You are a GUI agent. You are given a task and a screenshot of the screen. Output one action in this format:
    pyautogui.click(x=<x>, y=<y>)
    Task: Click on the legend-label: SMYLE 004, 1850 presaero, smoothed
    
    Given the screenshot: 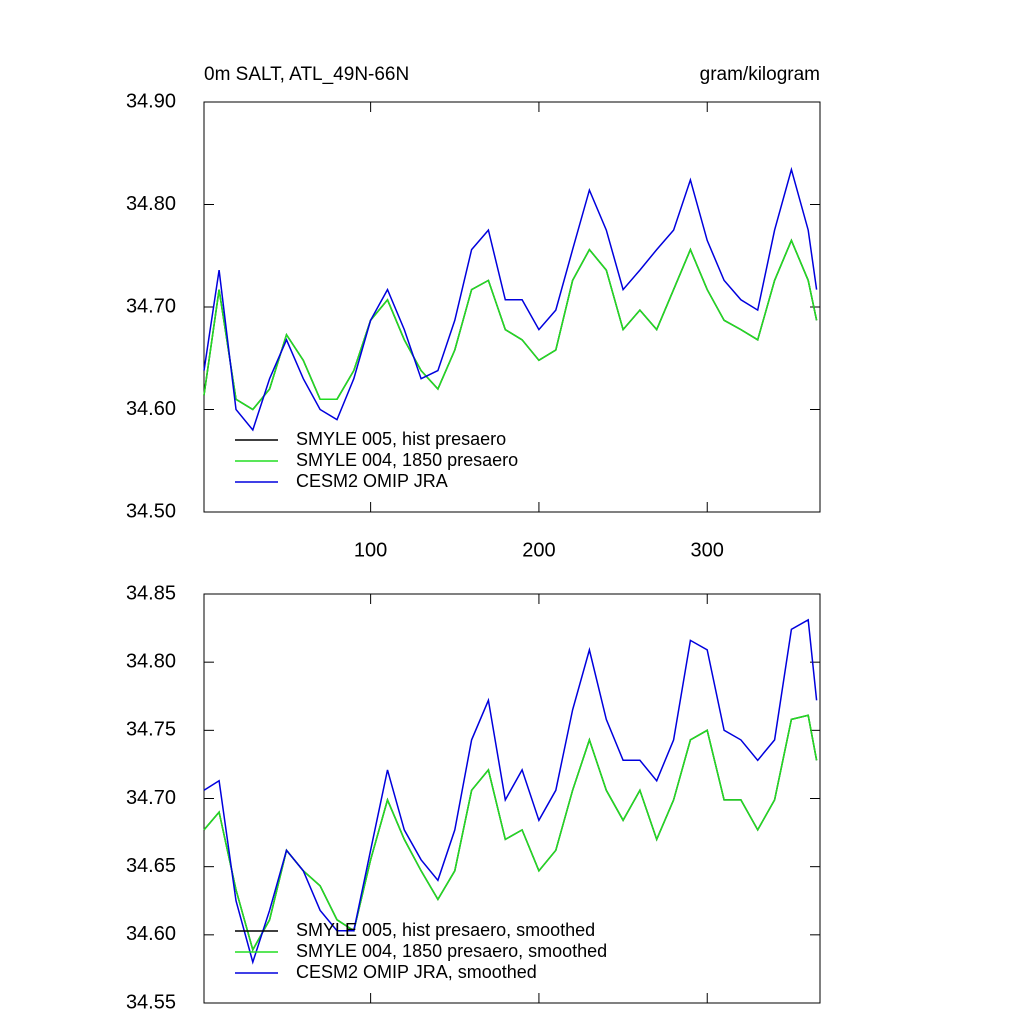 What is the action you would take?
    pyautogui.click(x=451, y=951)
    